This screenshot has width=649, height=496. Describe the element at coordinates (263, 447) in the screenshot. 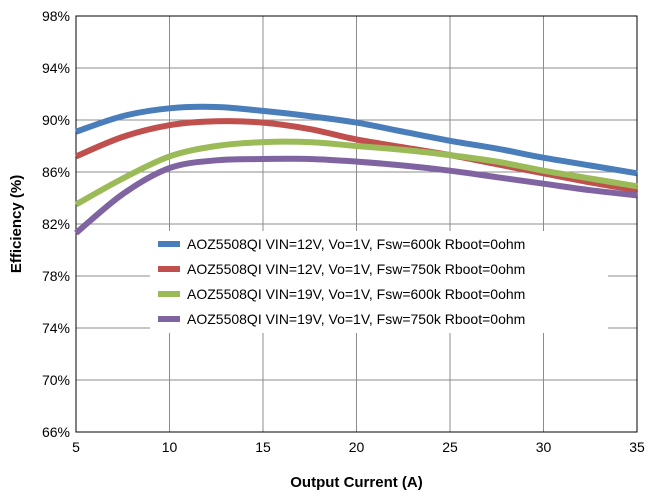

I see `x-tick-label: 15` at that location.